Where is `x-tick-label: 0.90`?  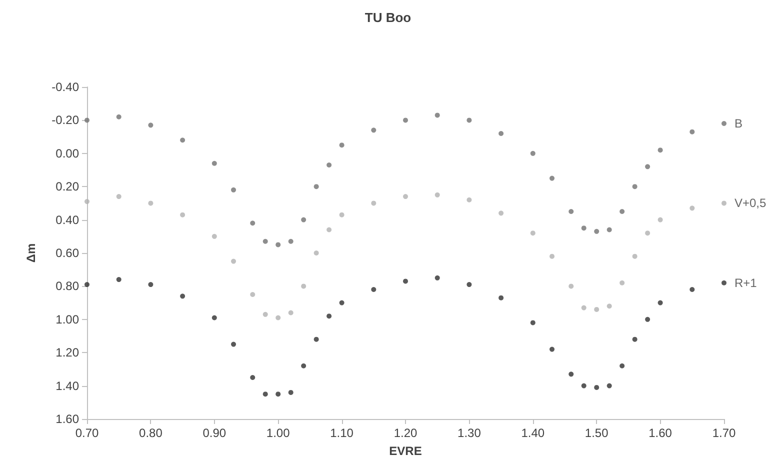 x-tick-label: 0.90 is located at coordinates (214, 433).